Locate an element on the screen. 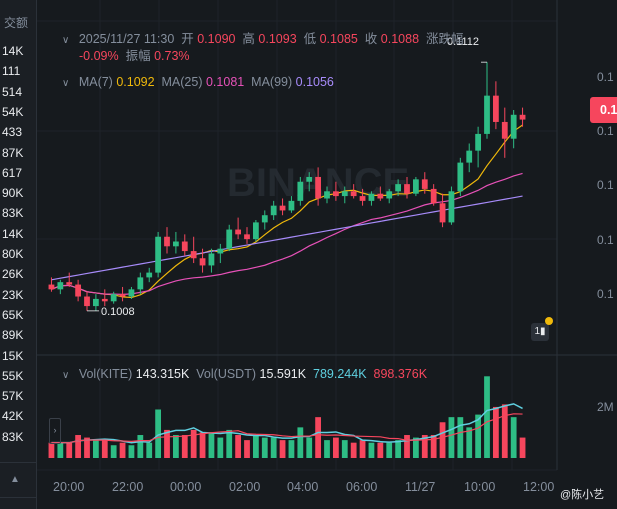 Image resolution: width=617 pixels, height=509 pixels. indicator-icon: 1▮ is located at coordinates (540, 332).